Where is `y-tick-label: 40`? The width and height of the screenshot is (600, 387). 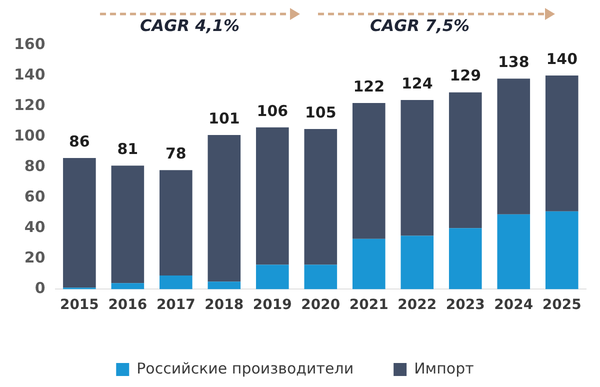 y-tick-label: 40 is located at coordinates (35, 227).